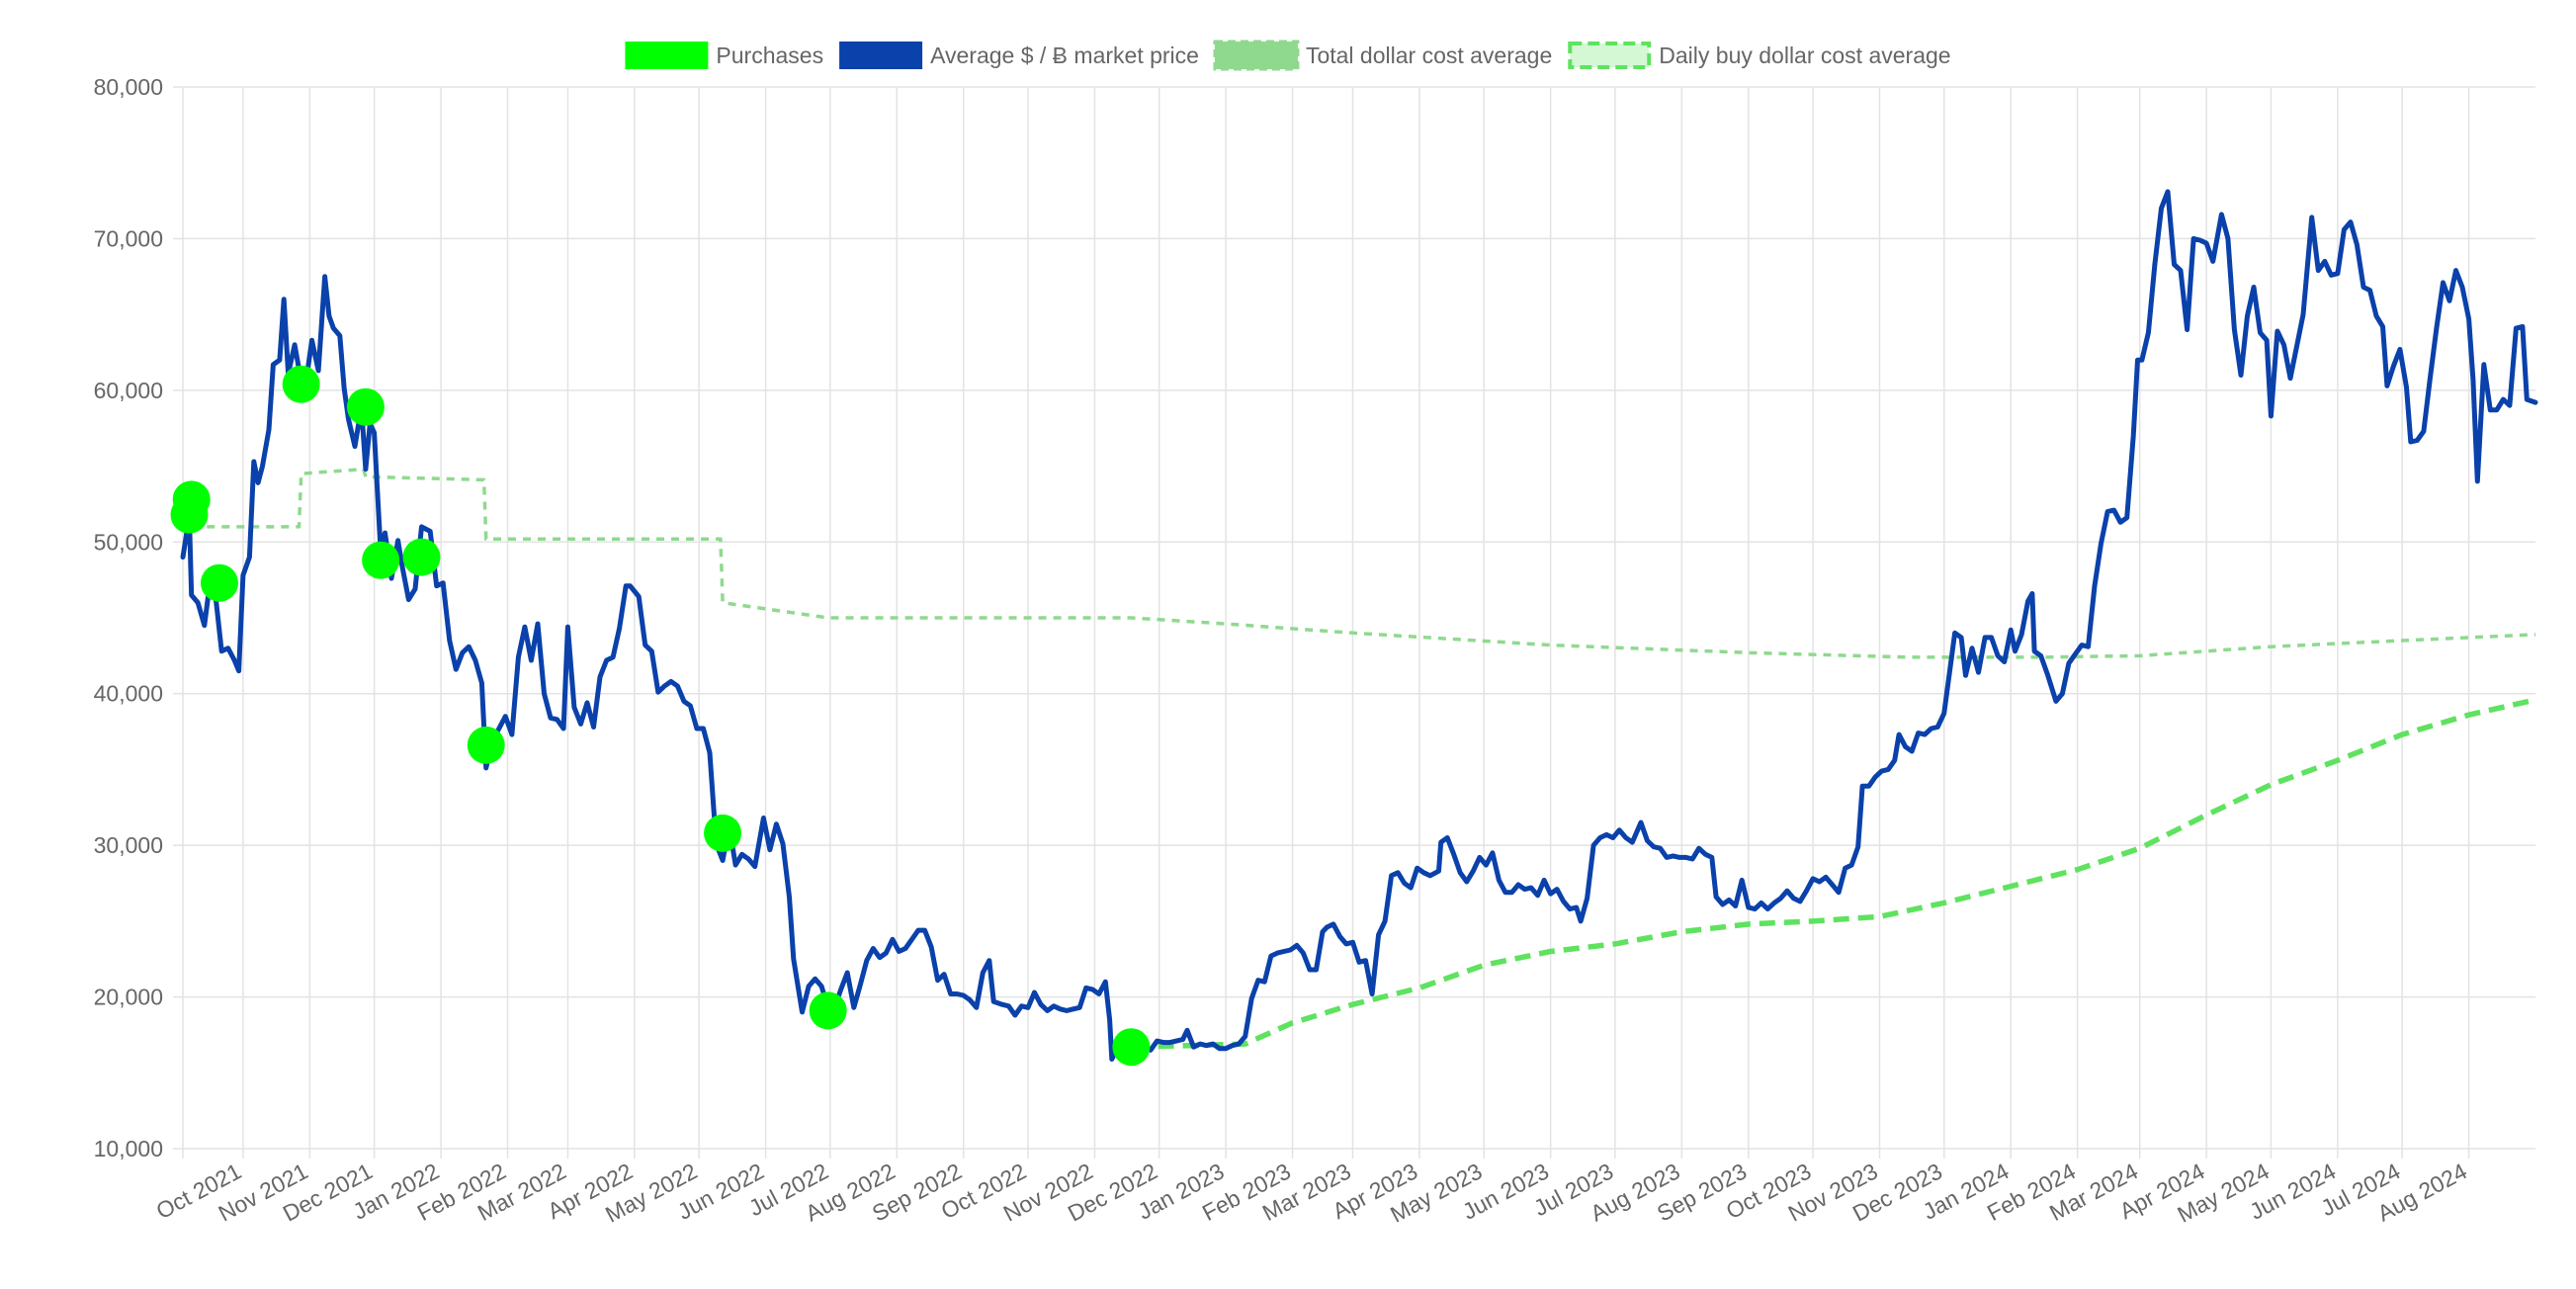  I want to click on legend-item: Daily buy dollar cost average, so click(1759, 55).